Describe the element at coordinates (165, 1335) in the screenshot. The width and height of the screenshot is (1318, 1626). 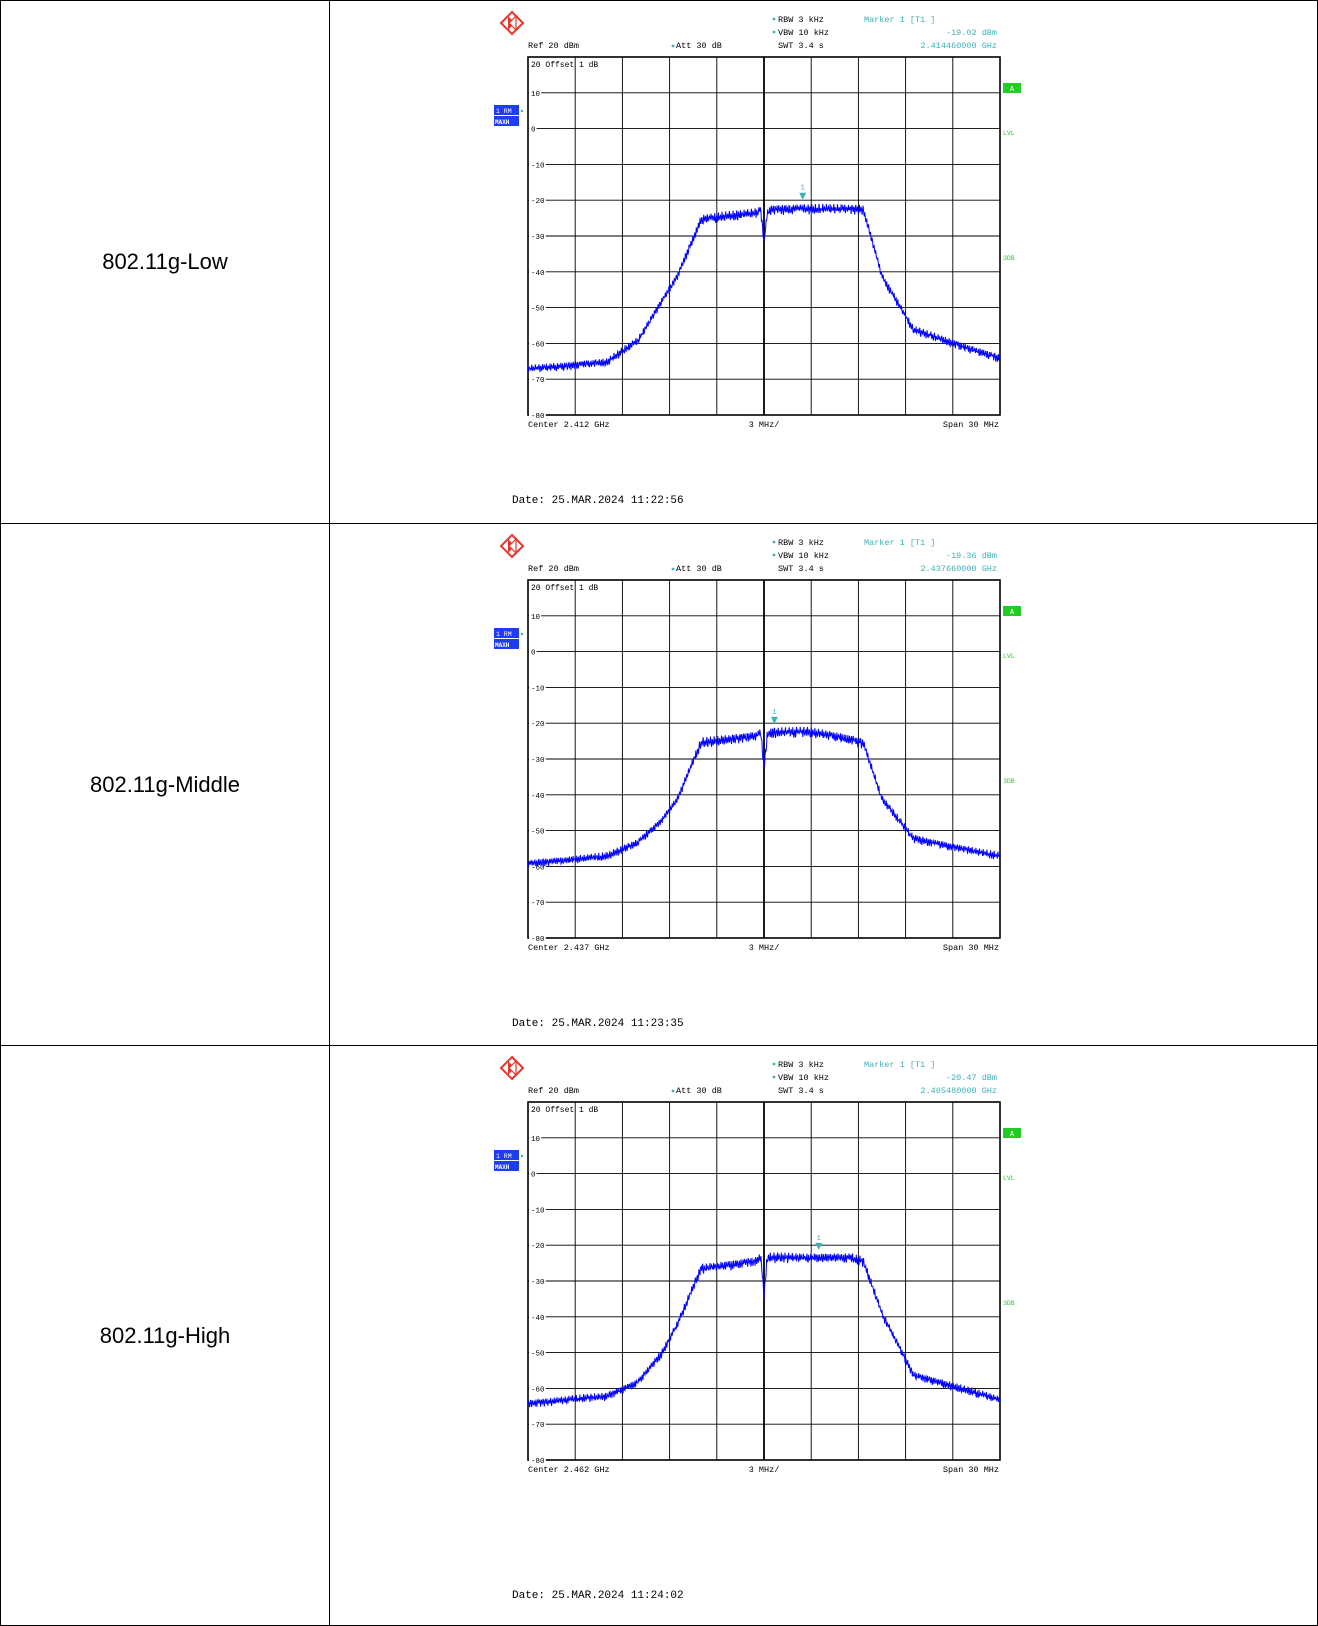
I see `mode-cell: 802.11g-High` at that location.